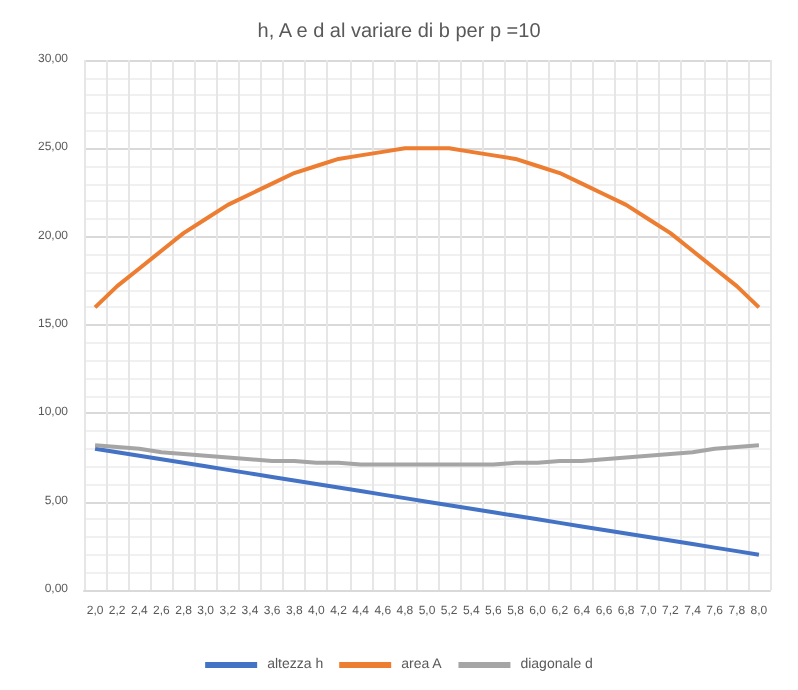  Describe the element at coordinates (399, 32) in the screenshot. I see `chart-title: h, A e d al variare di b per p =10` at that location.